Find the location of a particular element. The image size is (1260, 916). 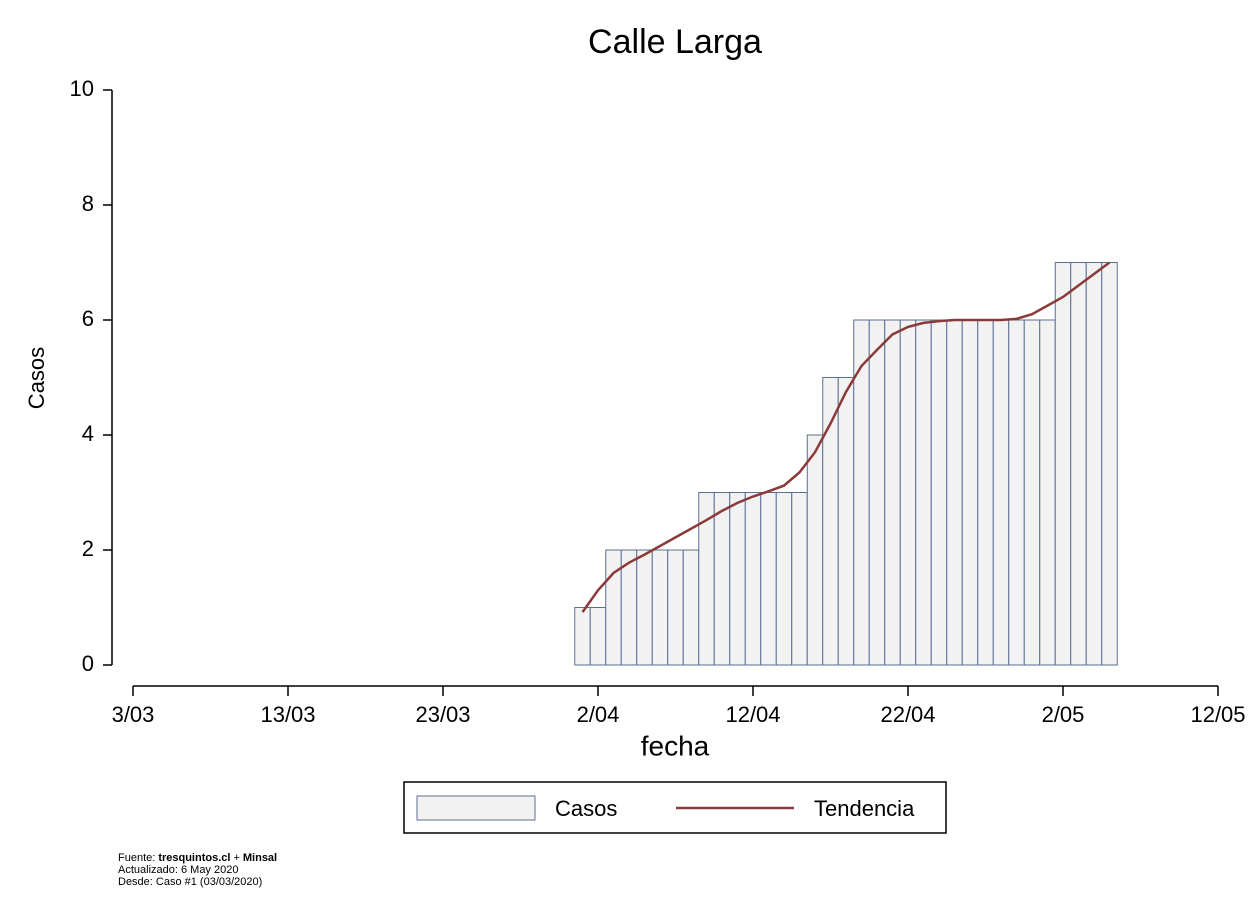

footnote-part: Actualizado: 6 May 2020 is located at coordinates (178, 870).